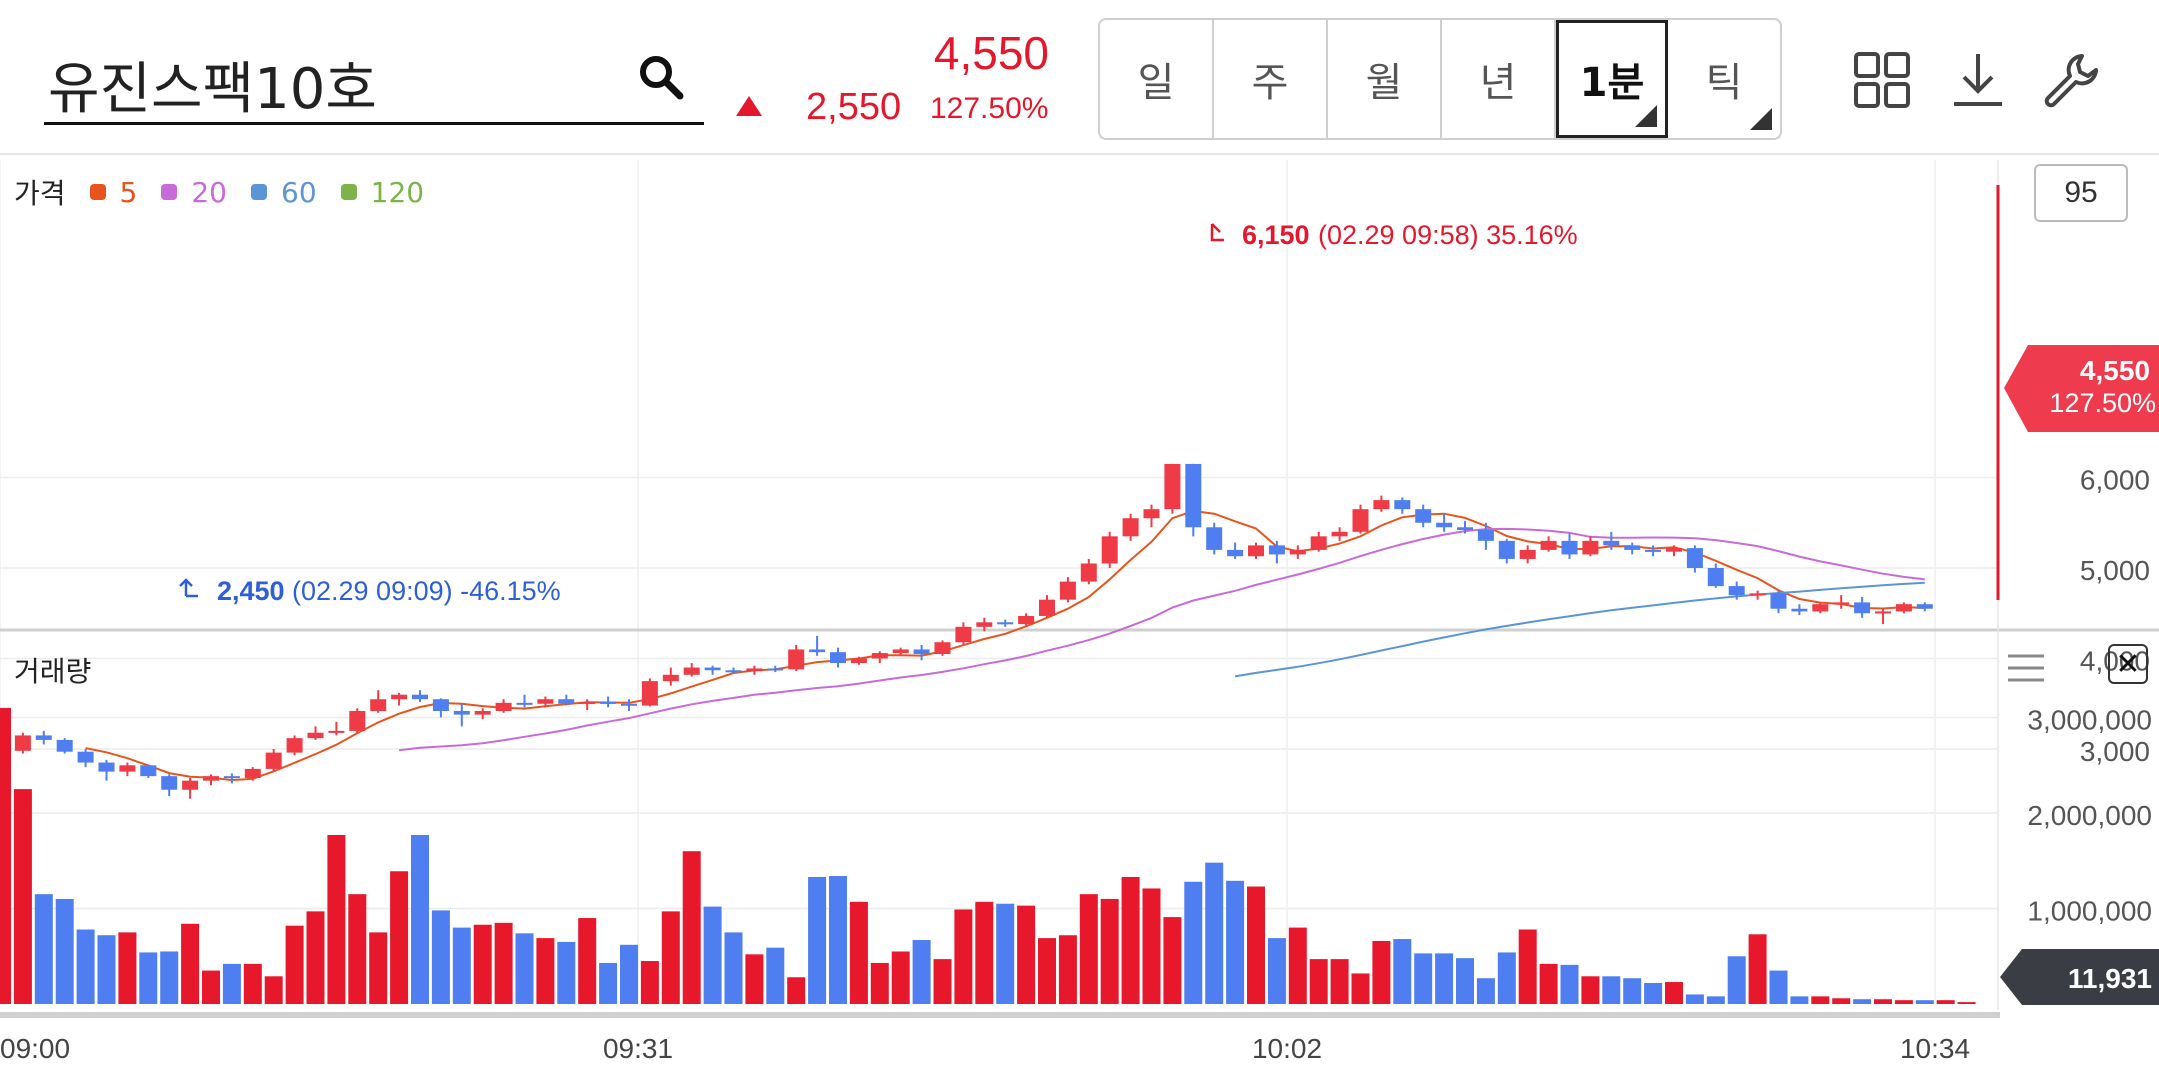 The width and height of the screenshot is (2159, 1080). Describe the element at coordinates (1287, 1048) in the screenshot. I see `time-tick-label: 10:02` at that location.